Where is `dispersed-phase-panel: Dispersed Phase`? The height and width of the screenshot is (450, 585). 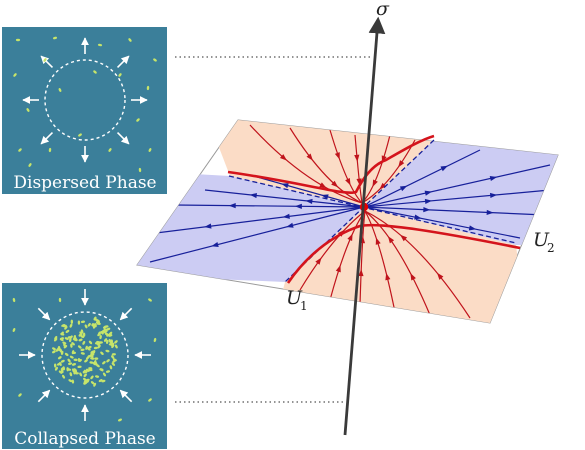
dispersed-phase-panel: Dispersed Phase is located at coordinates (84, 110).